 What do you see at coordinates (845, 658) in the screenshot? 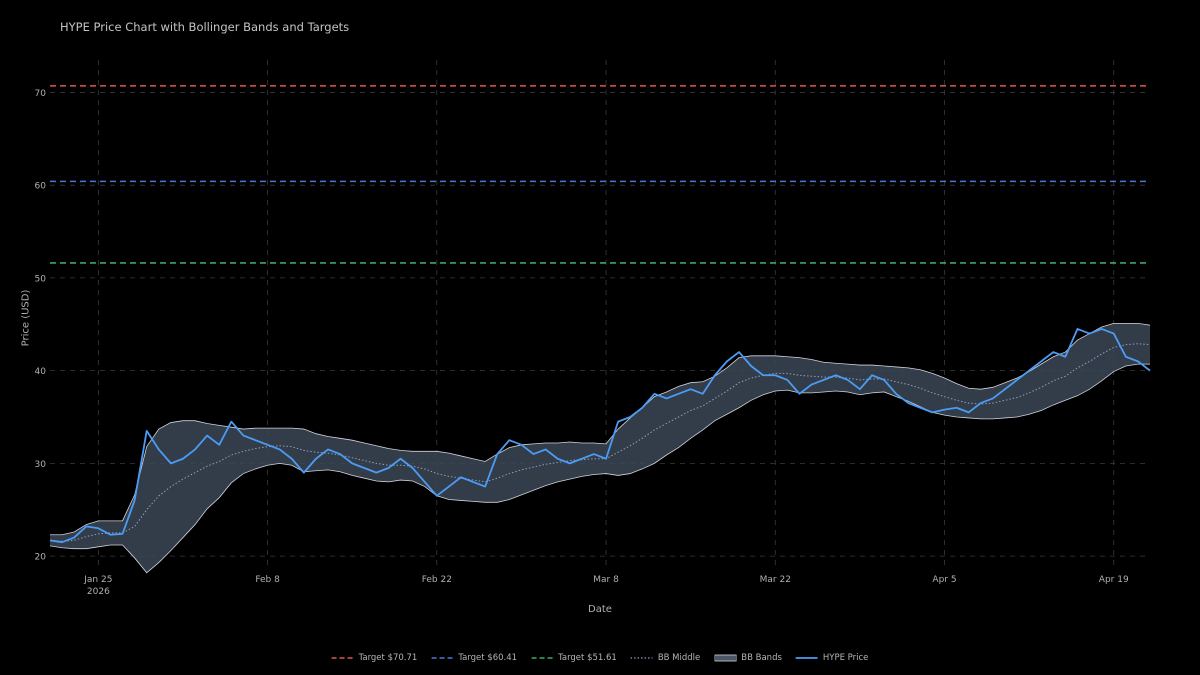
I see `legend-label-hype-price: HYPE Price` at bounding box center [845, 658].